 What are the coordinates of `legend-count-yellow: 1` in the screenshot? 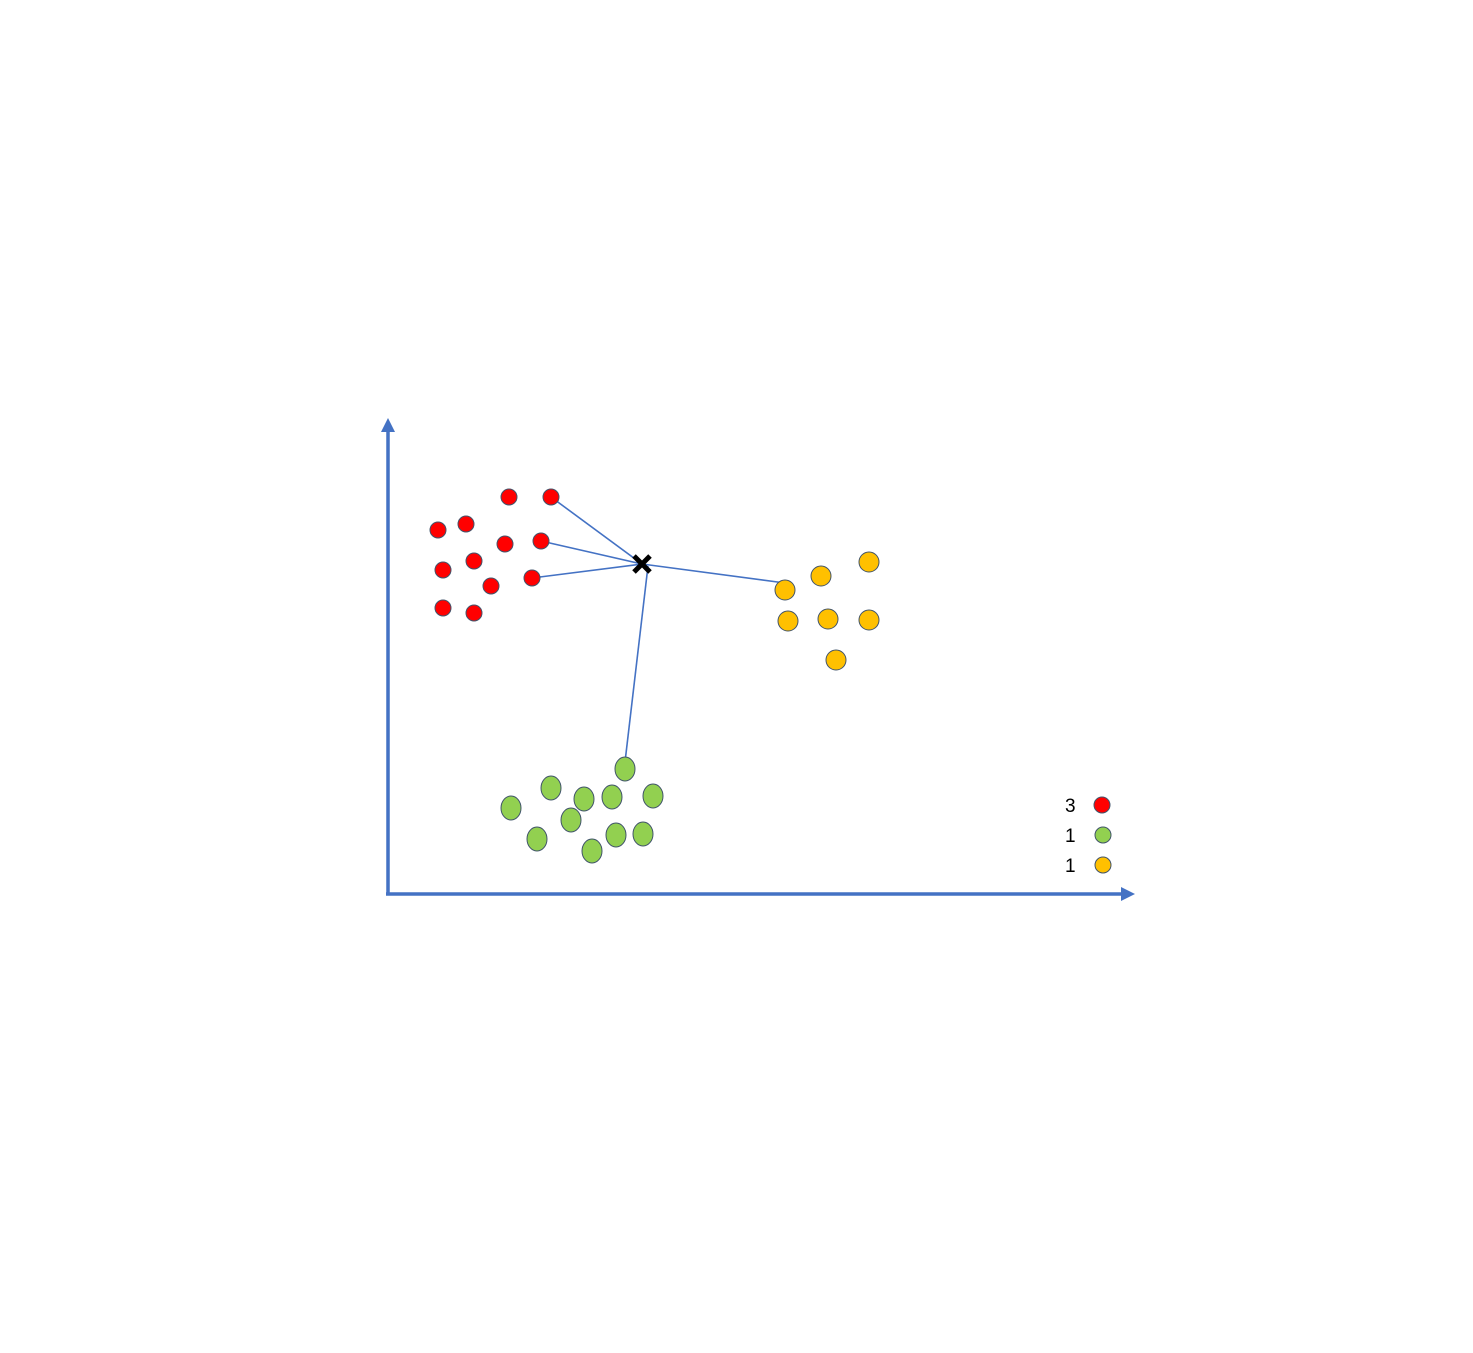 It's located at (1070, 866).